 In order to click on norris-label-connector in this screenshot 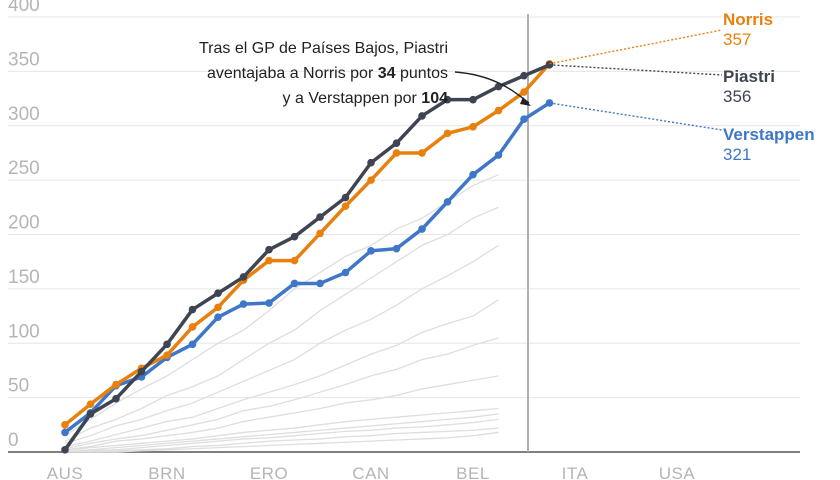, I will do `click(636, 47)`.